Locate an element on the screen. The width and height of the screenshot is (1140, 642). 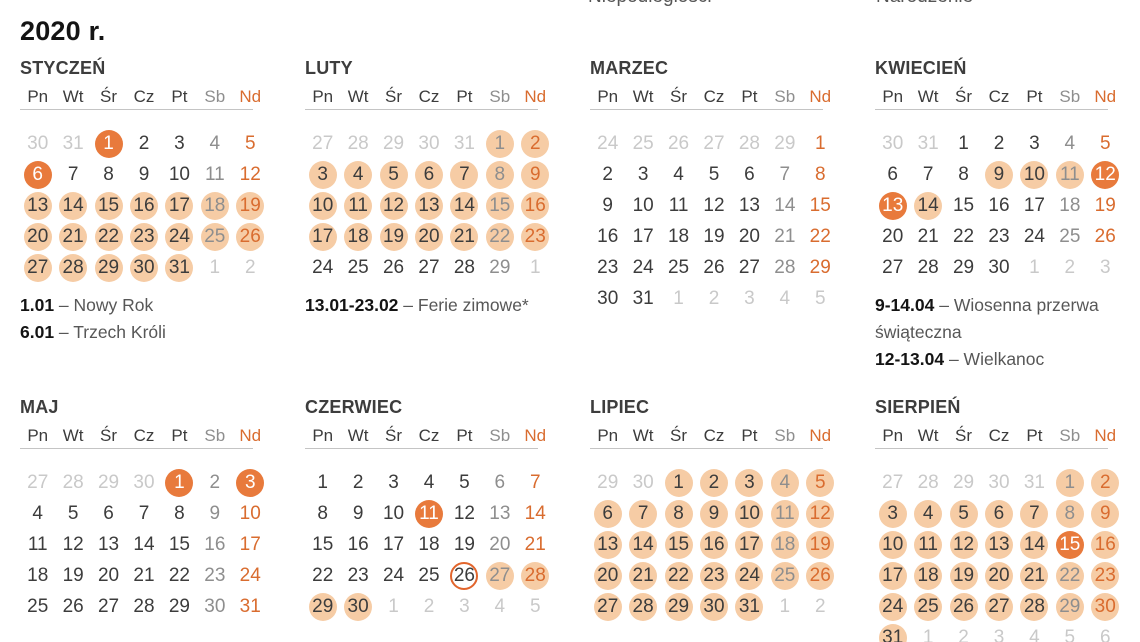
holiday-circle: 12 is located at coordinates (1105, 174).